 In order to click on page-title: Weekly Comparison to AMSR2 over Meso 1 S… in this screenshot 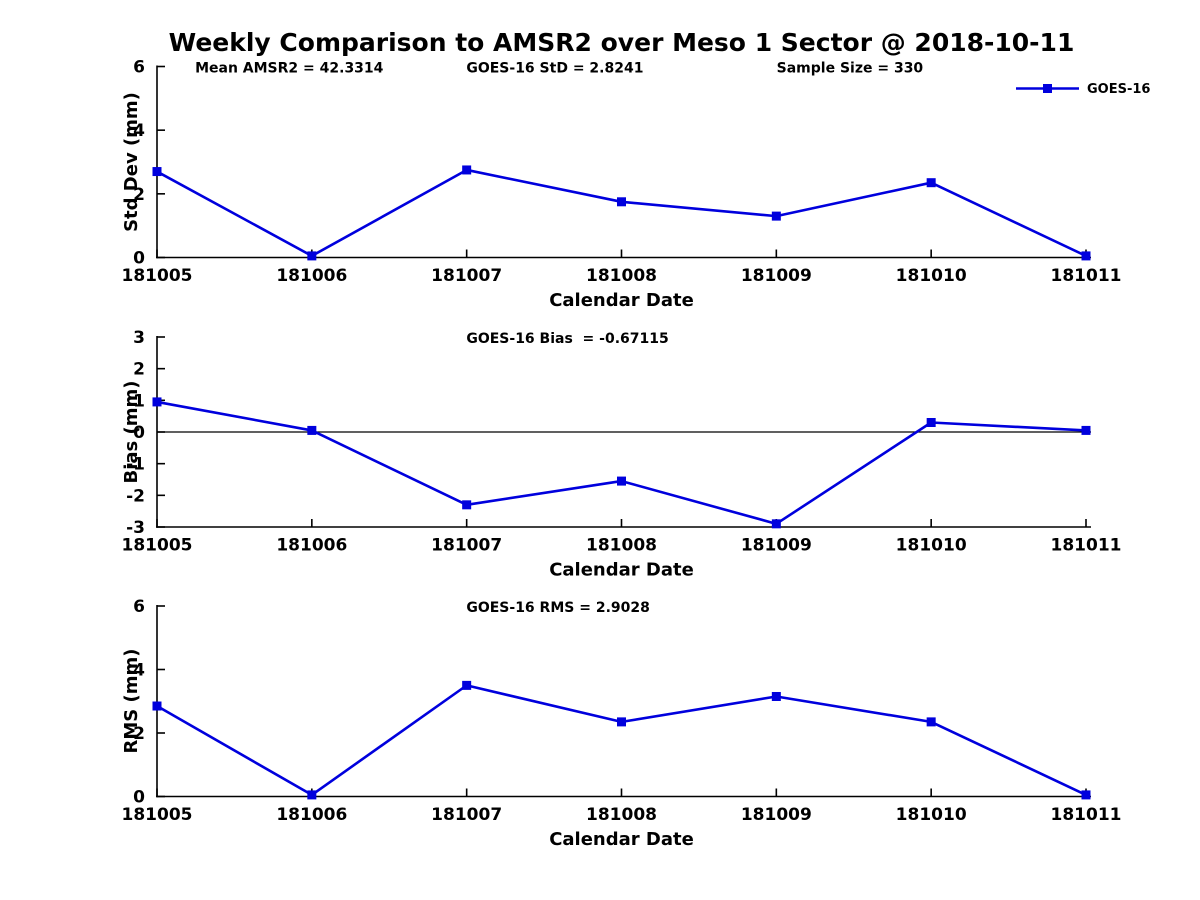, I will do `click(621, 42)`.